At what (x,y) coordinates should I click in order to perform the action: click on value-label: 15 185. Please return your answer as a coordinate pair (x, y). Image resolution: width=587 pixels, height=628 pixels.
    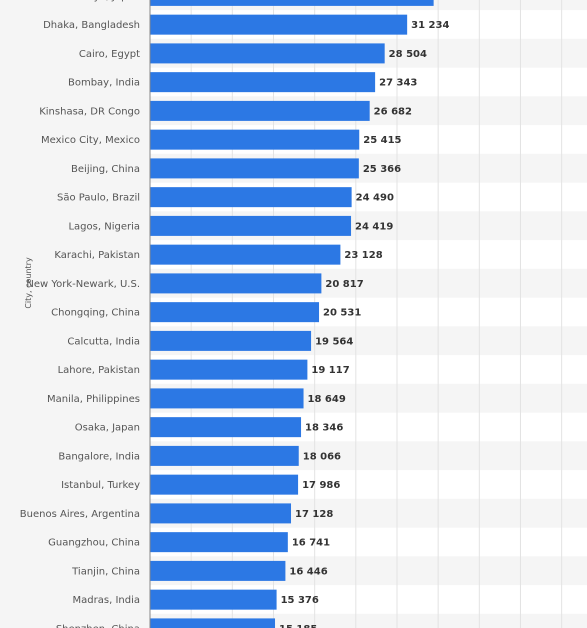
    Looking at the image, I should click on (298, 626).